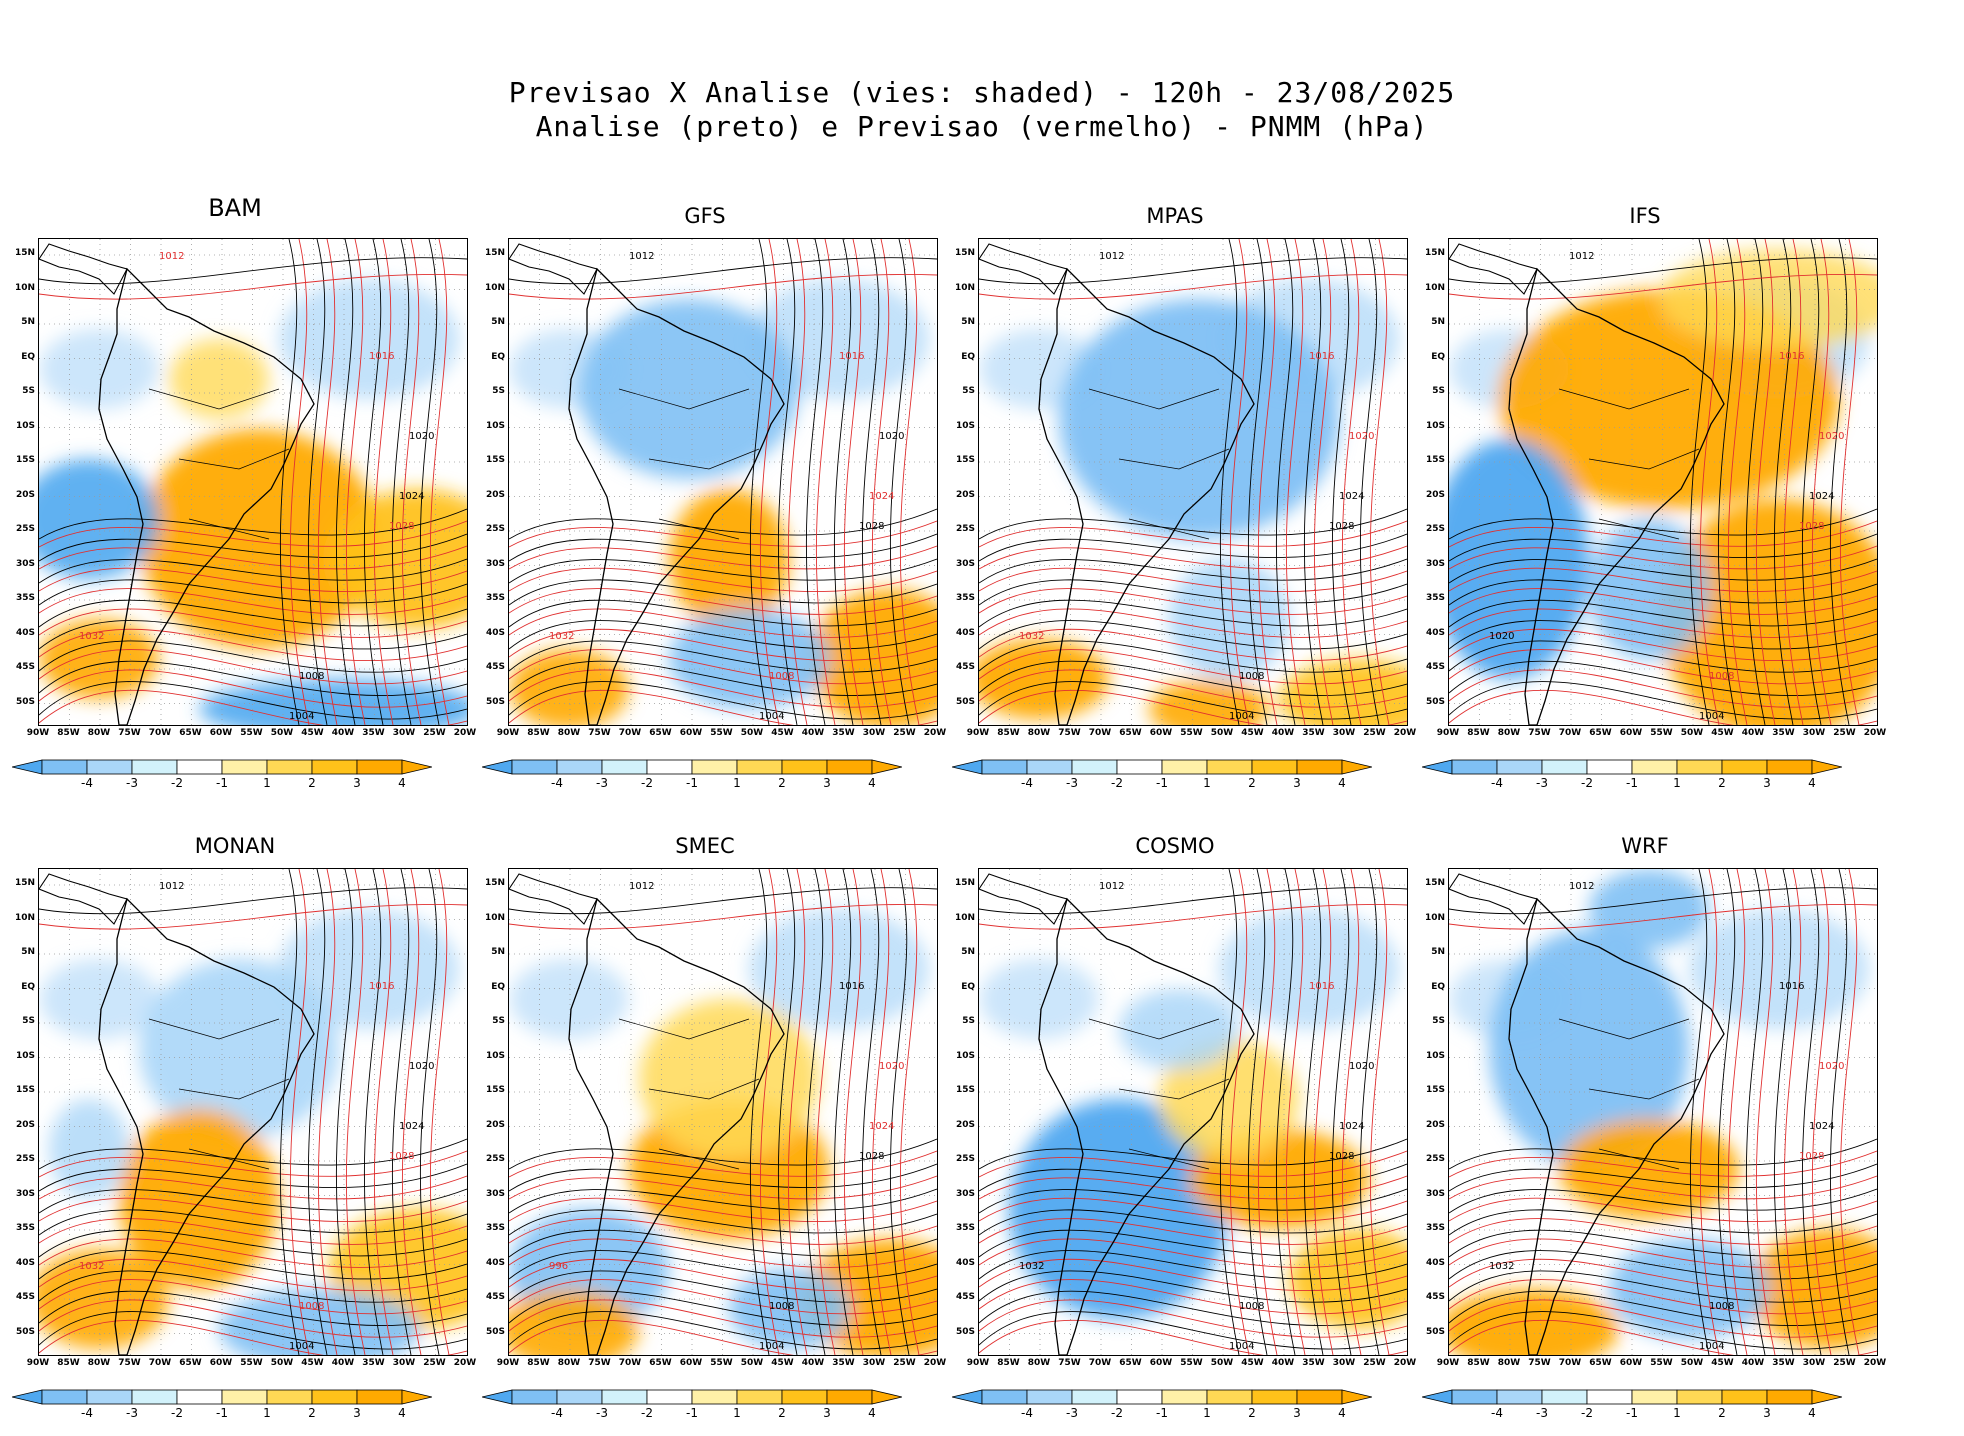 The height and width of the screenshot is (1436, 1964). What do you see at coordinates (498, 1021) in the screenshot?
I see `lat-label: 5S` at bounding box center [498, 1021].